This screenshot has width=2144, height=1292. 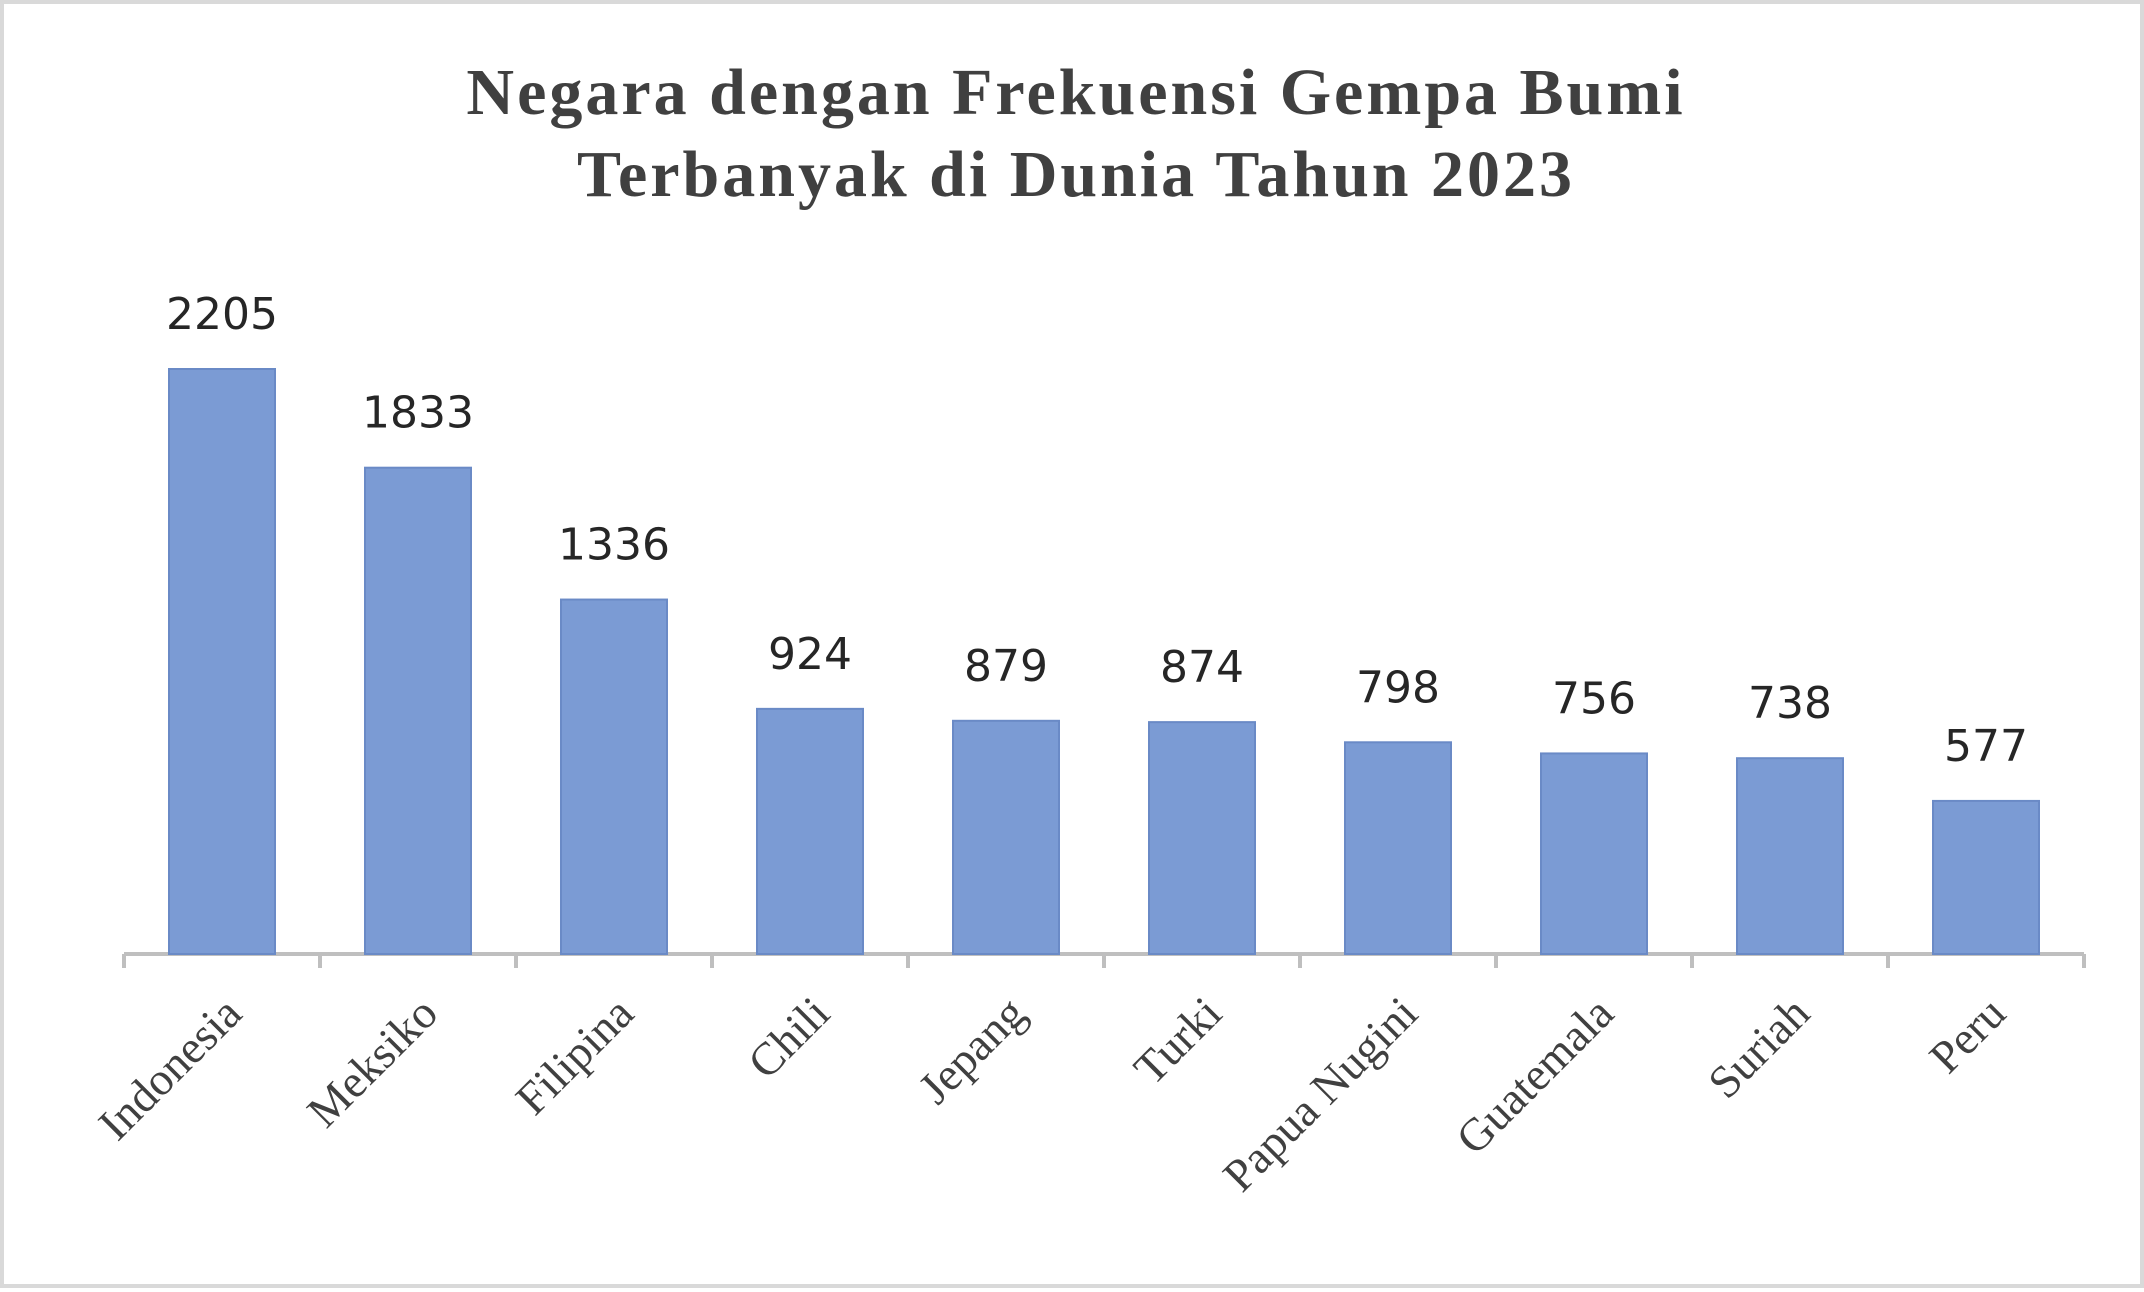 What do you see at coordinates (1986, 746) in the screenshot?
I see `data-label: 577` at bounding box center [1986, 746].